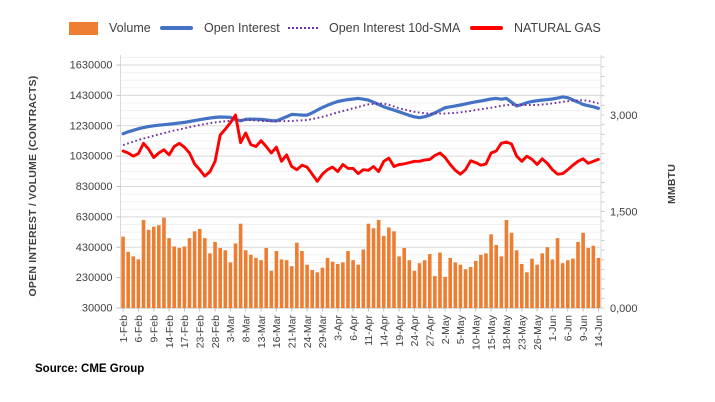 The height and width of the screenshot is (402, 715). What do you see at coordinates (94, 248) in the screenshot?
I see `svg-text: 430000` at bounding box center [94, 248].